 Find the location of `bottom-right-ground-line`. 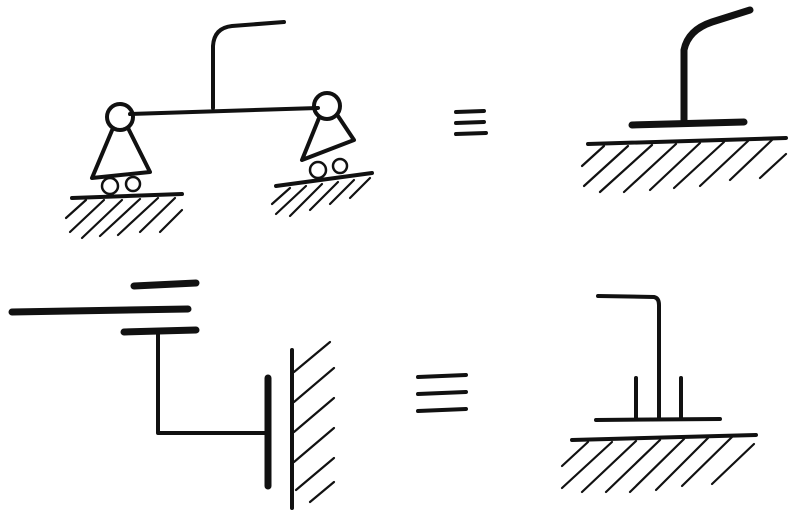

bottom-right-ground-line is located at coordinates (664, 437).